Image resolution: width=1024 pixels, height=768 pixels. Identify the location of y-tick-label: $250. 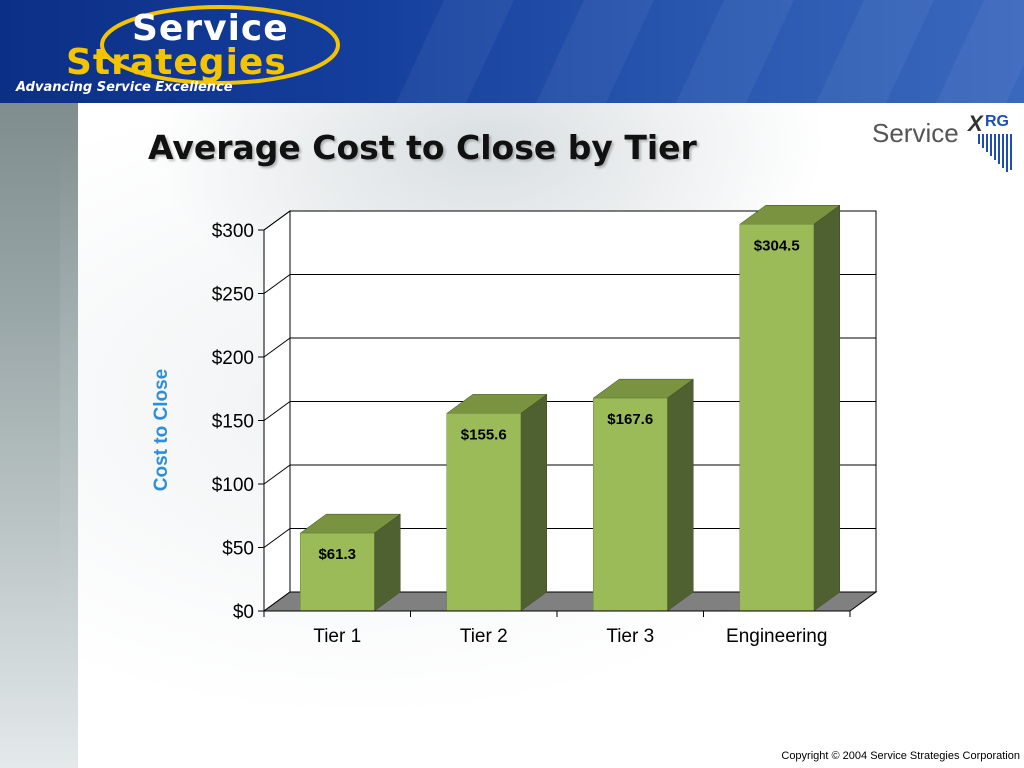
(233, 295).